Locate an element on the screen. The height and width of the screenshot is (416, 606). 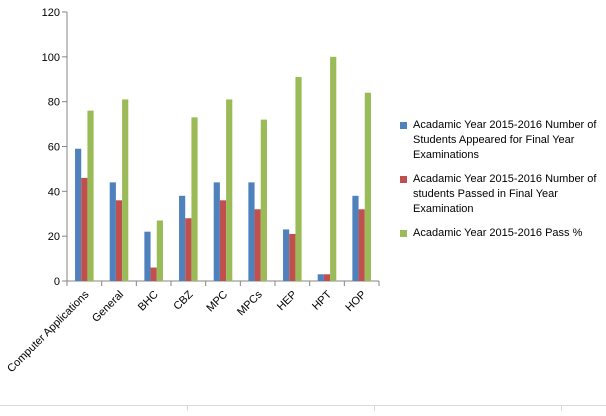
x-tick-label: MPC is located at coordinates (217, 302).